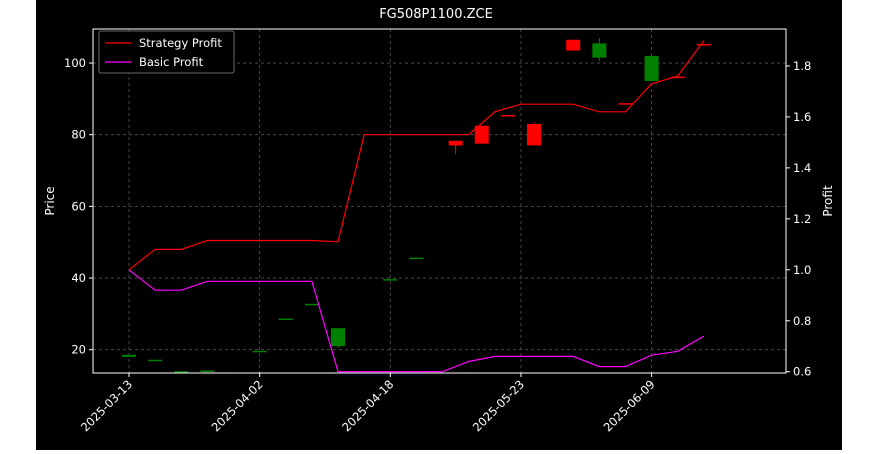  I want to click on left-axis-label: Price, so click(50, 200).